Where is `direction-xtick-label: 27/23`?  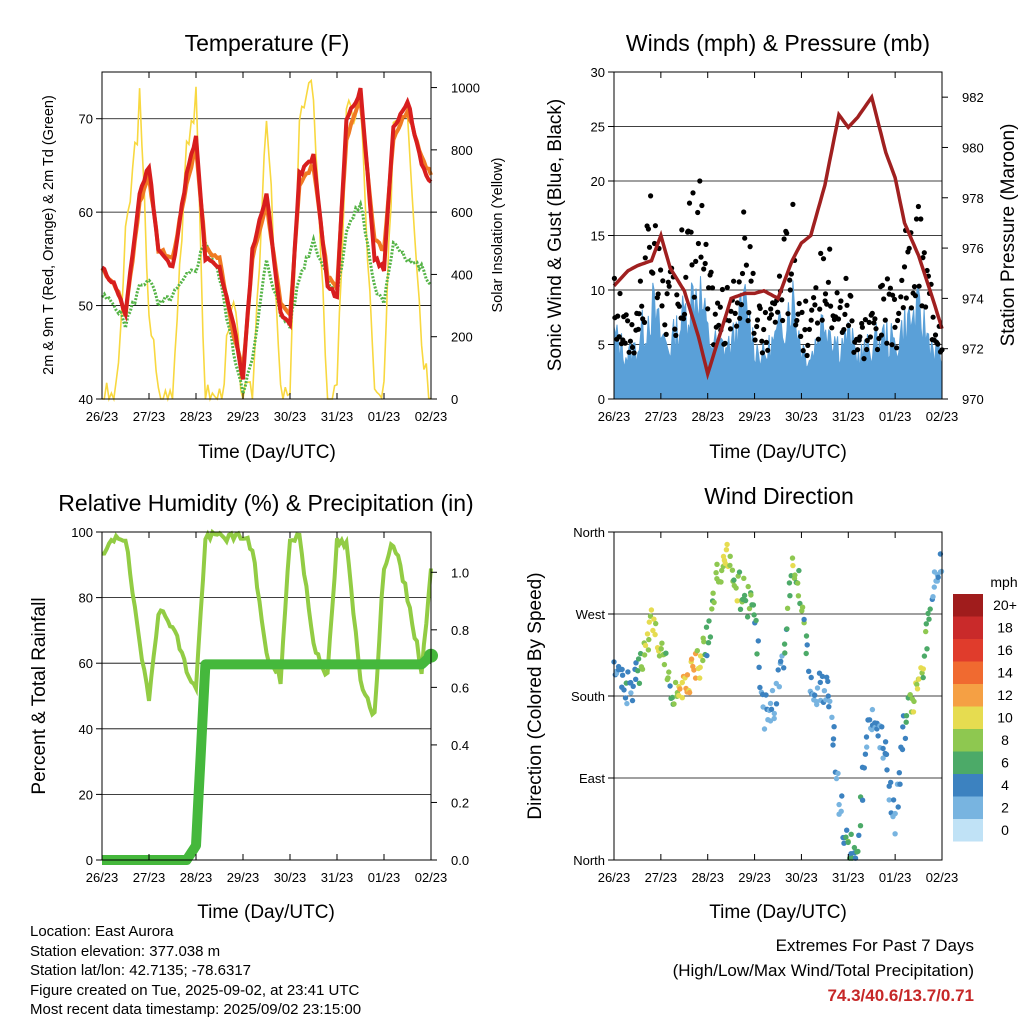
direction-xtick-label: 27/23 is located at coordinates (661, 877).